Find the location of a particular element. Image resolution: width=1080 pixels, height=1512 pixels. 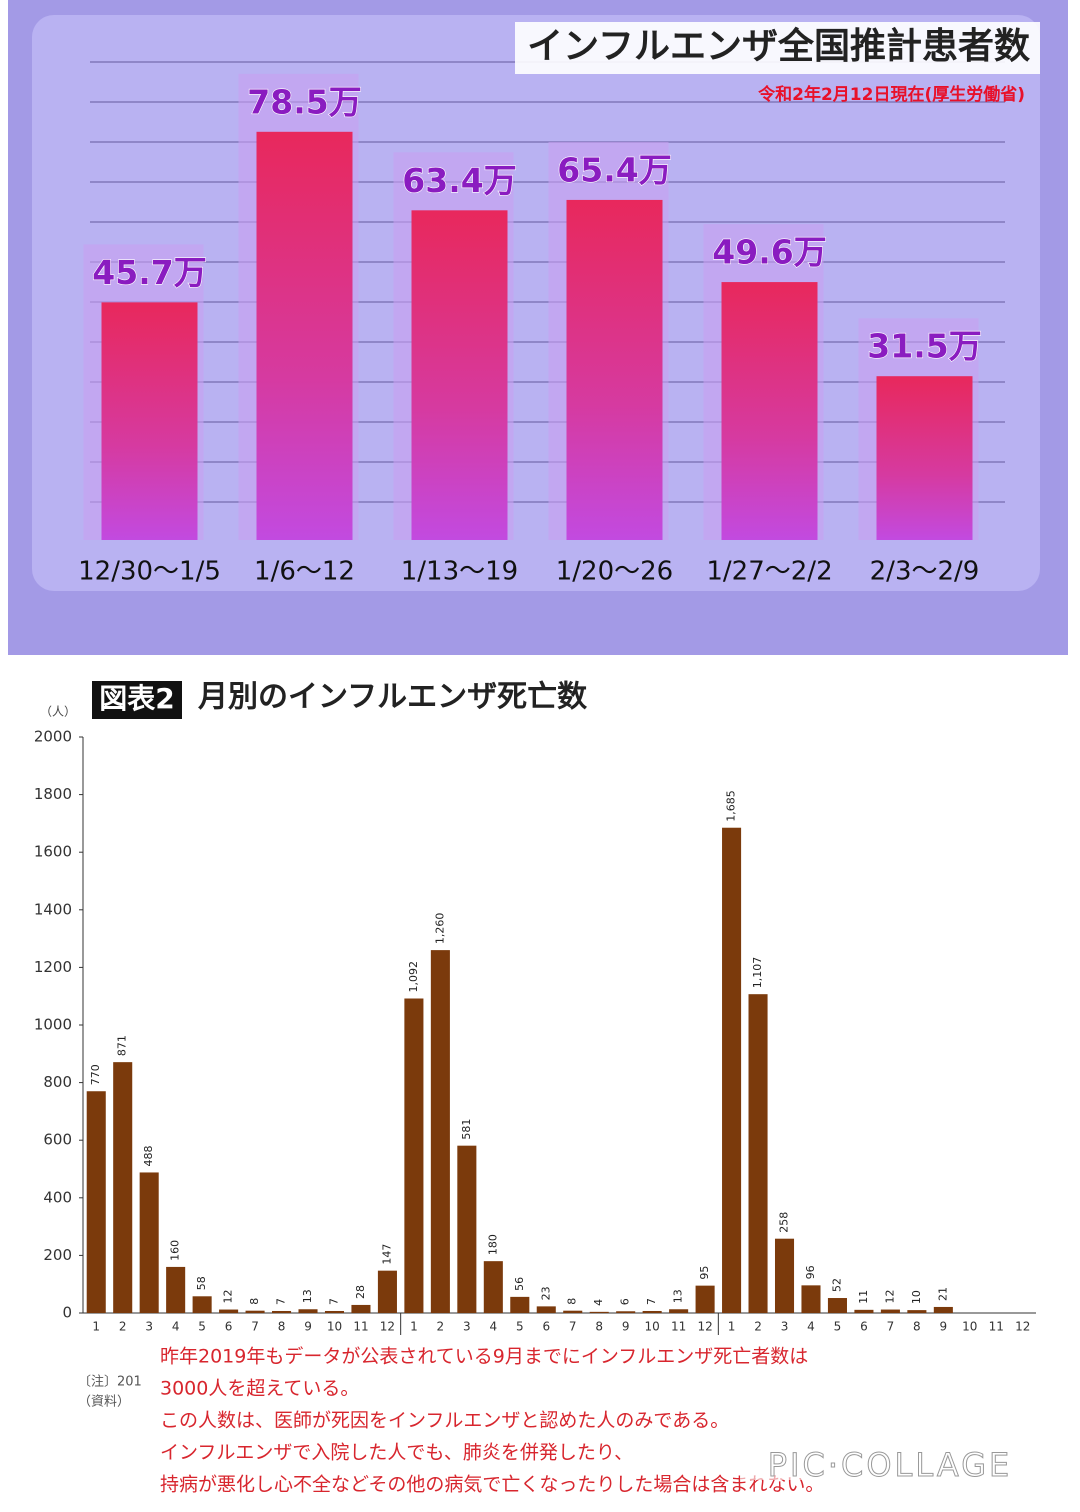

value-label: 871 is located at coordinates (122, 1045).